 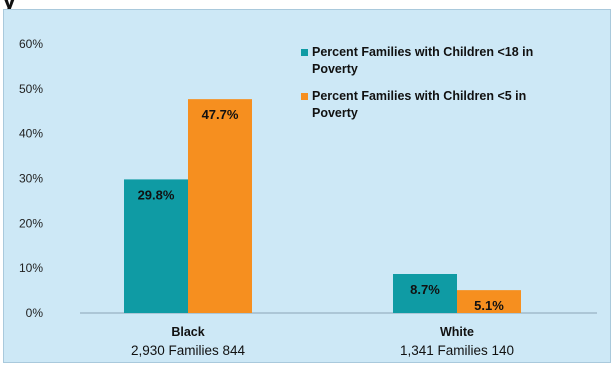 What do you see at coordinates (31, 44) in the screenshot?
I see `y-tick-label: 60%` at bounding box center [31, 44].